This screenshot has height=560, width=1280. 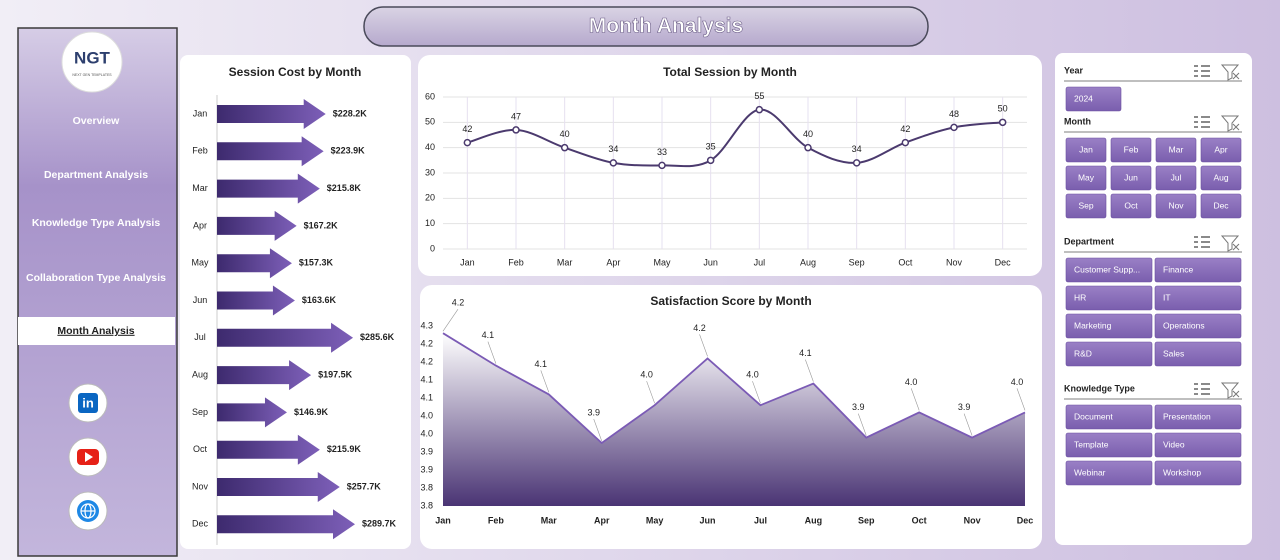 I want to click on y-tick-label: 60, so click(x=430, y=96).